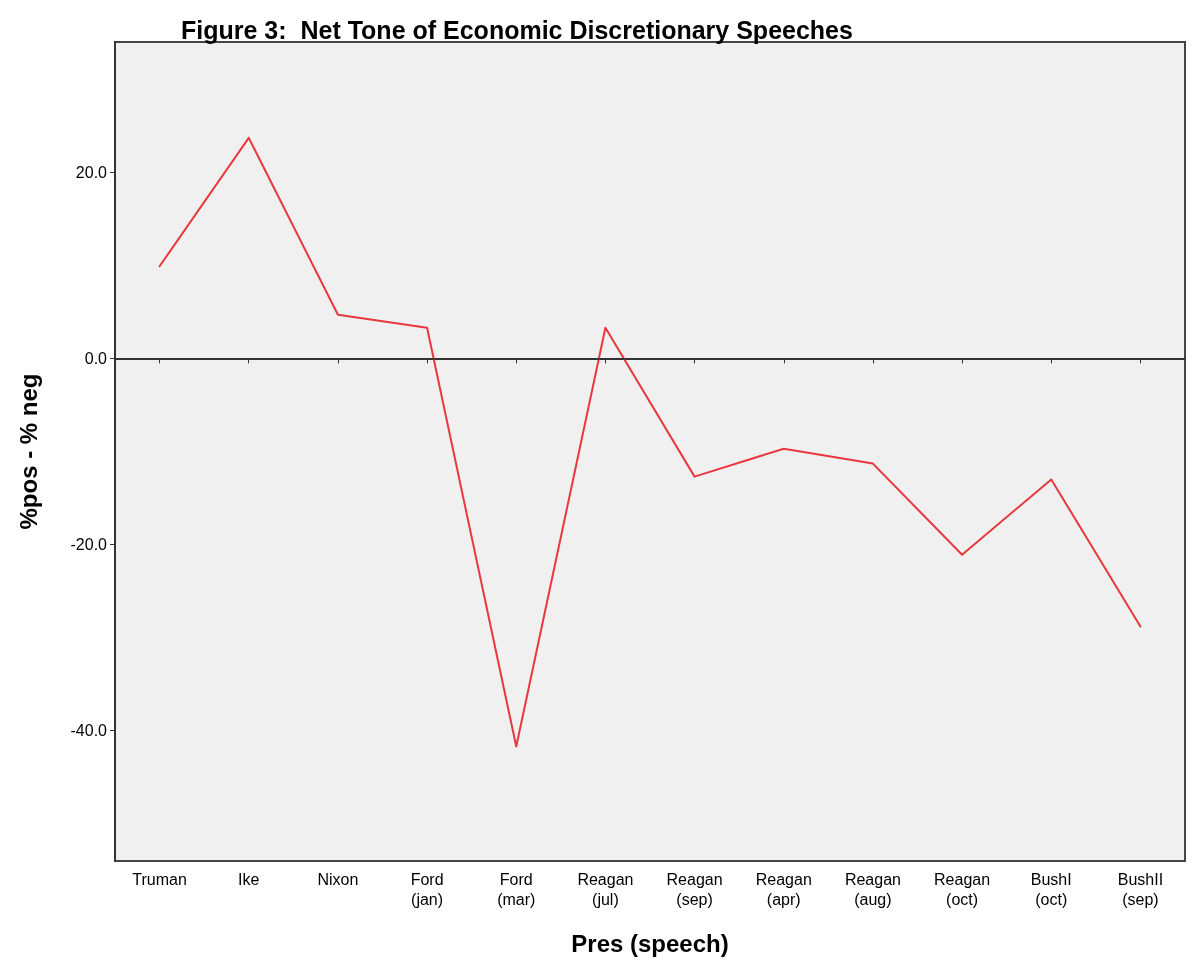 This screenshot has width=1196, height=975. Describe the element at coordinates (783, 889) in the screenshot. I see `x-tick-label: Reagan (apr)` at that location.